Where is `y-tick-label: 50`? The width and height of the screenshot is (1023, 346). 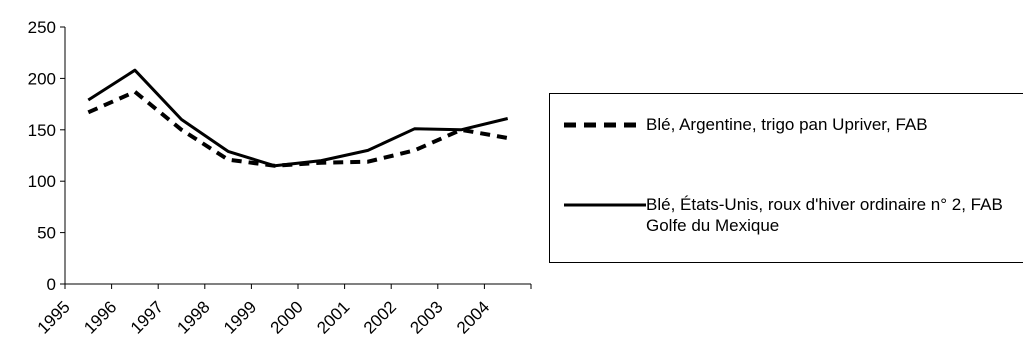 y-tick-label: 50 is located at coordinates (46, 233).